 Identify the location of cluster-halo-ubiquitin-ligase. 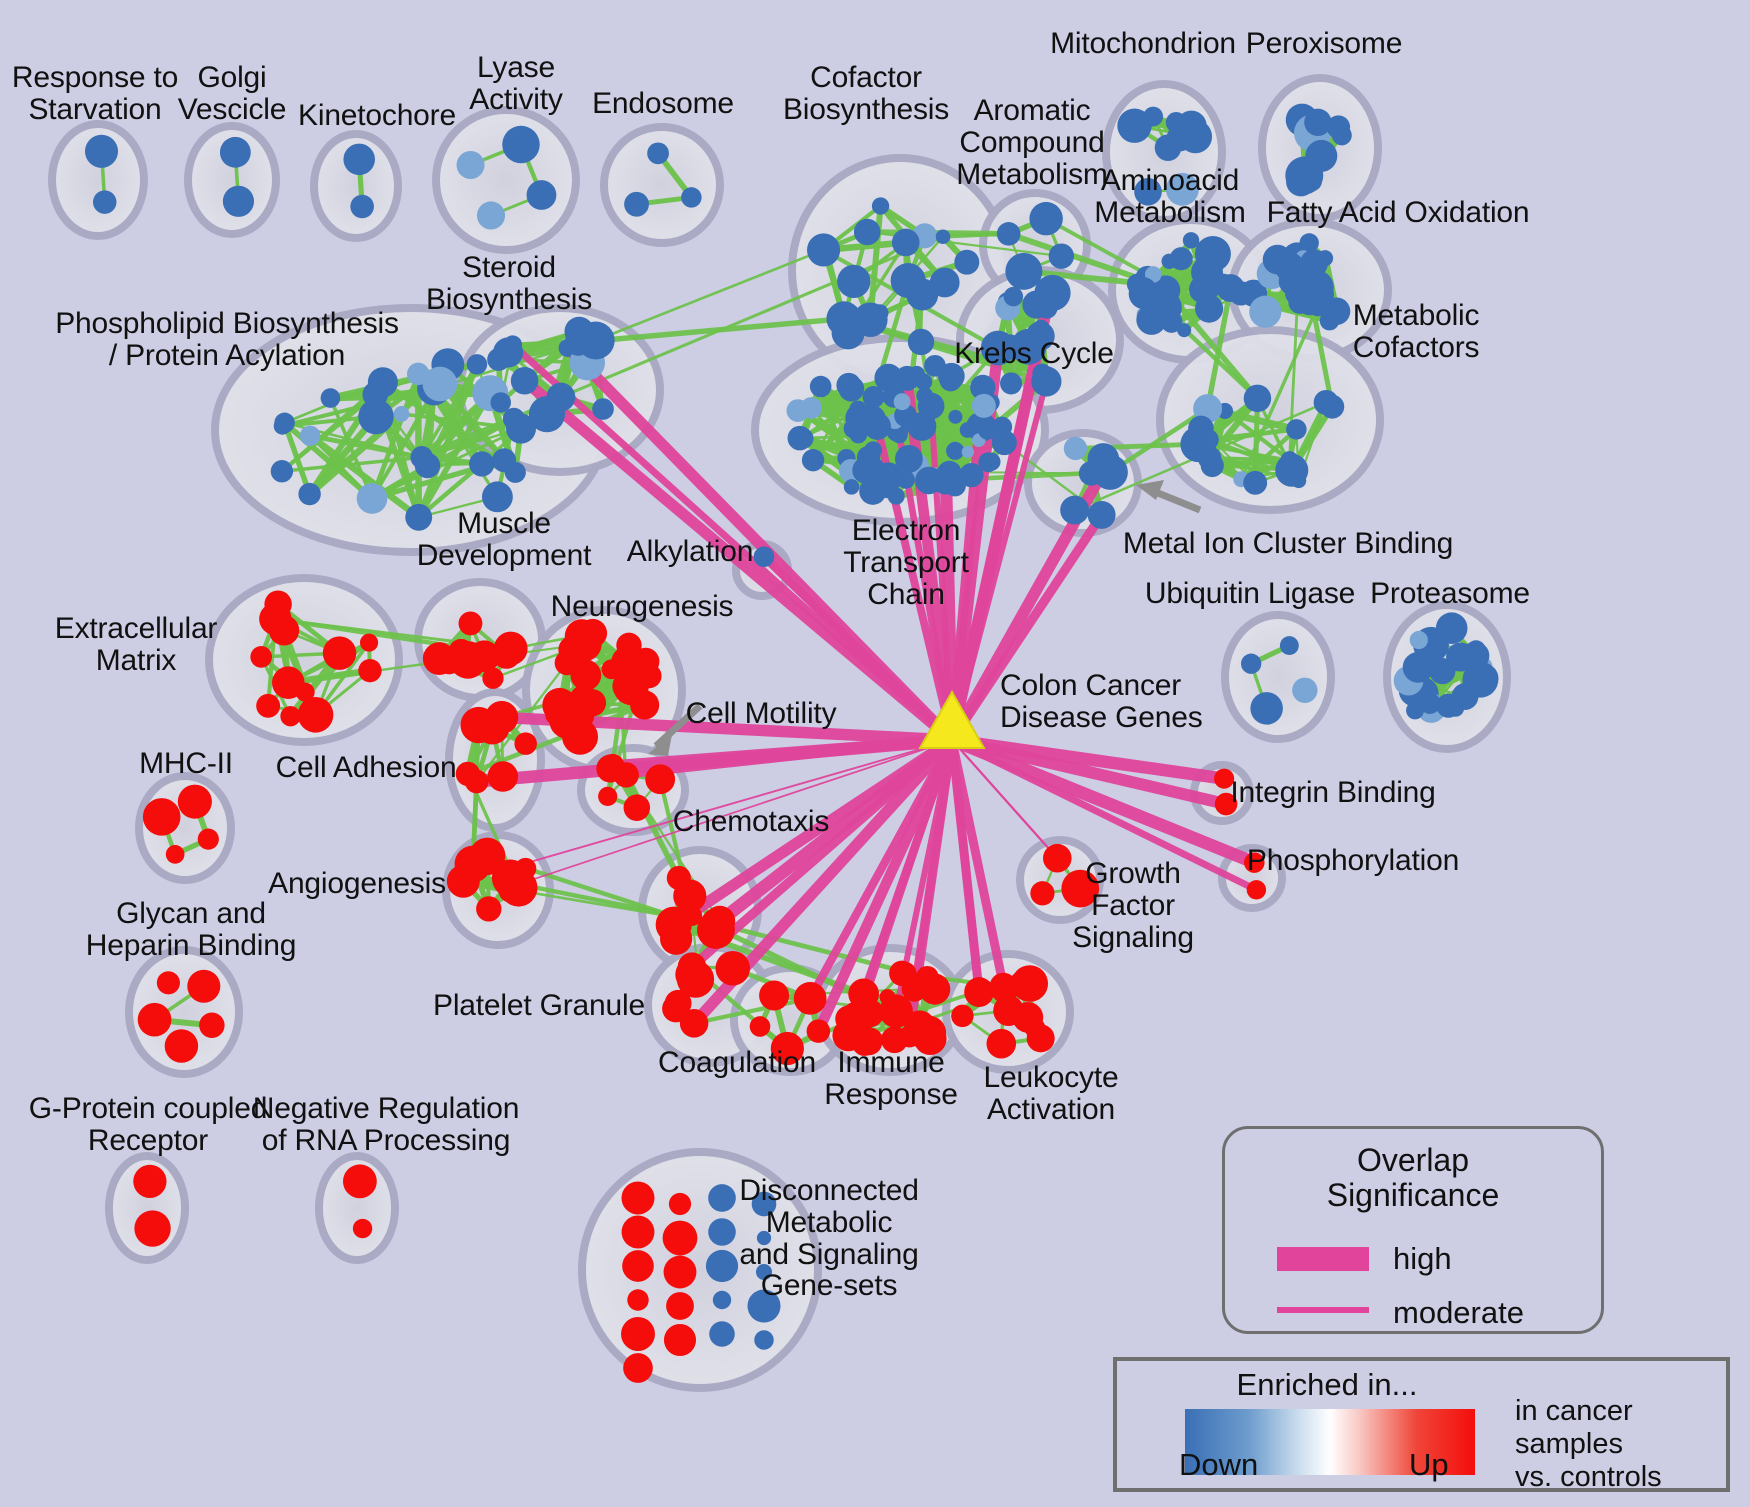
(1278, 677).